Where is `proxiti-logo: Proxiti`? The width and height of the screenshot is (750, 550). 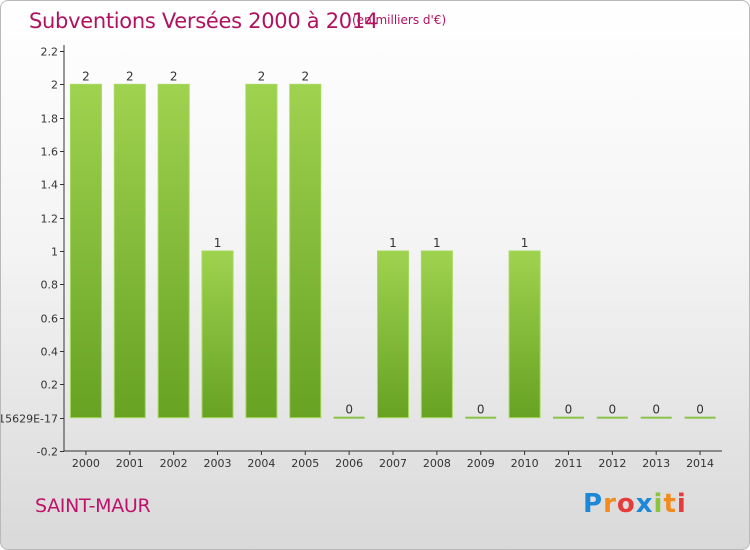
proxiti-logo: Proxiti is located at coordinates (635, 504).